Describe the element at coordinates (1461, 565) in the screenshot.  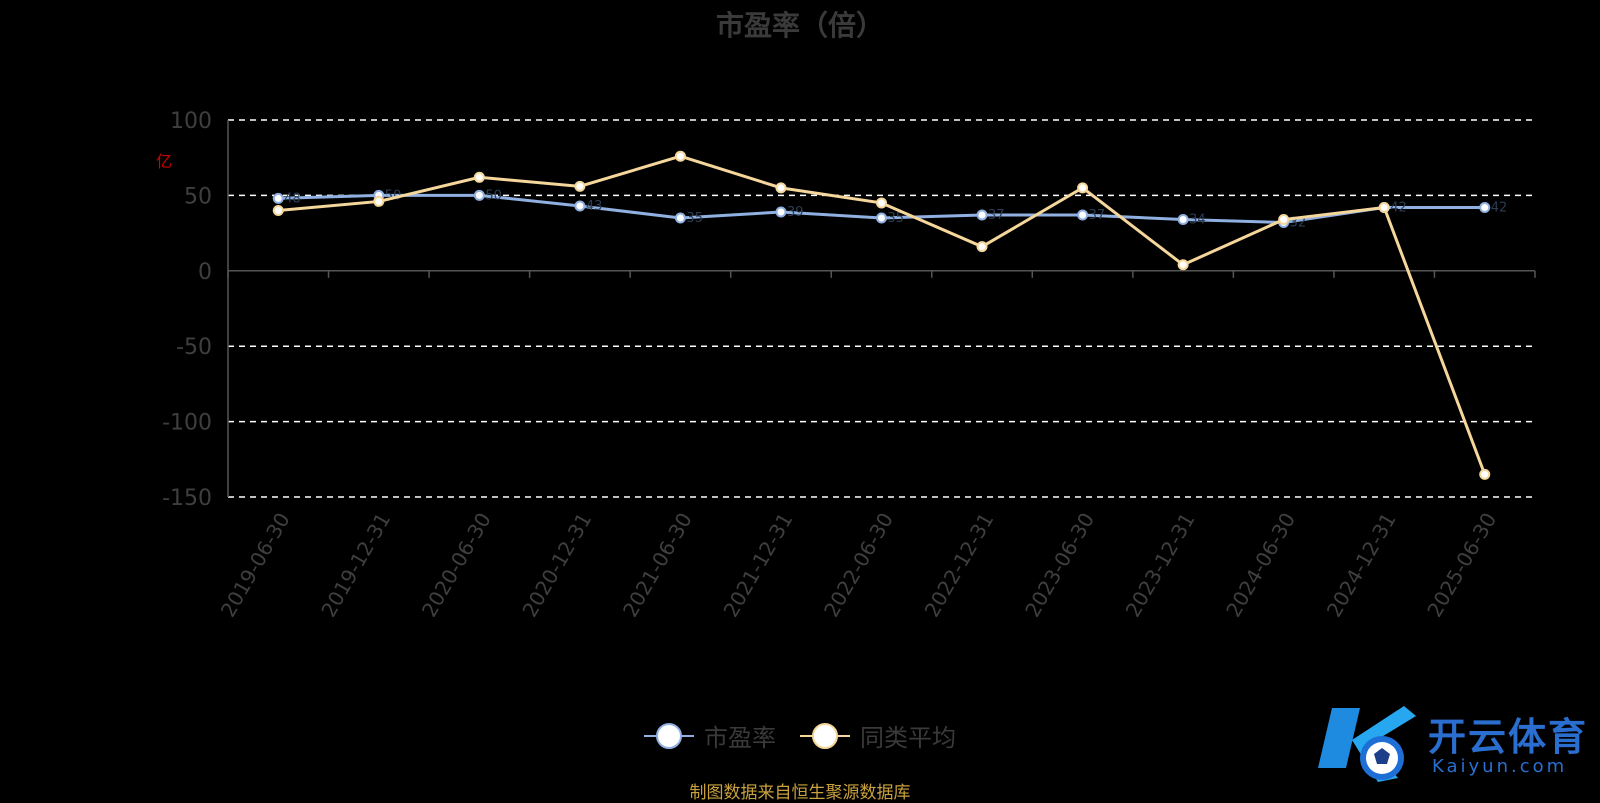
I see `x-tick-label: 2025-06-30` at that location.